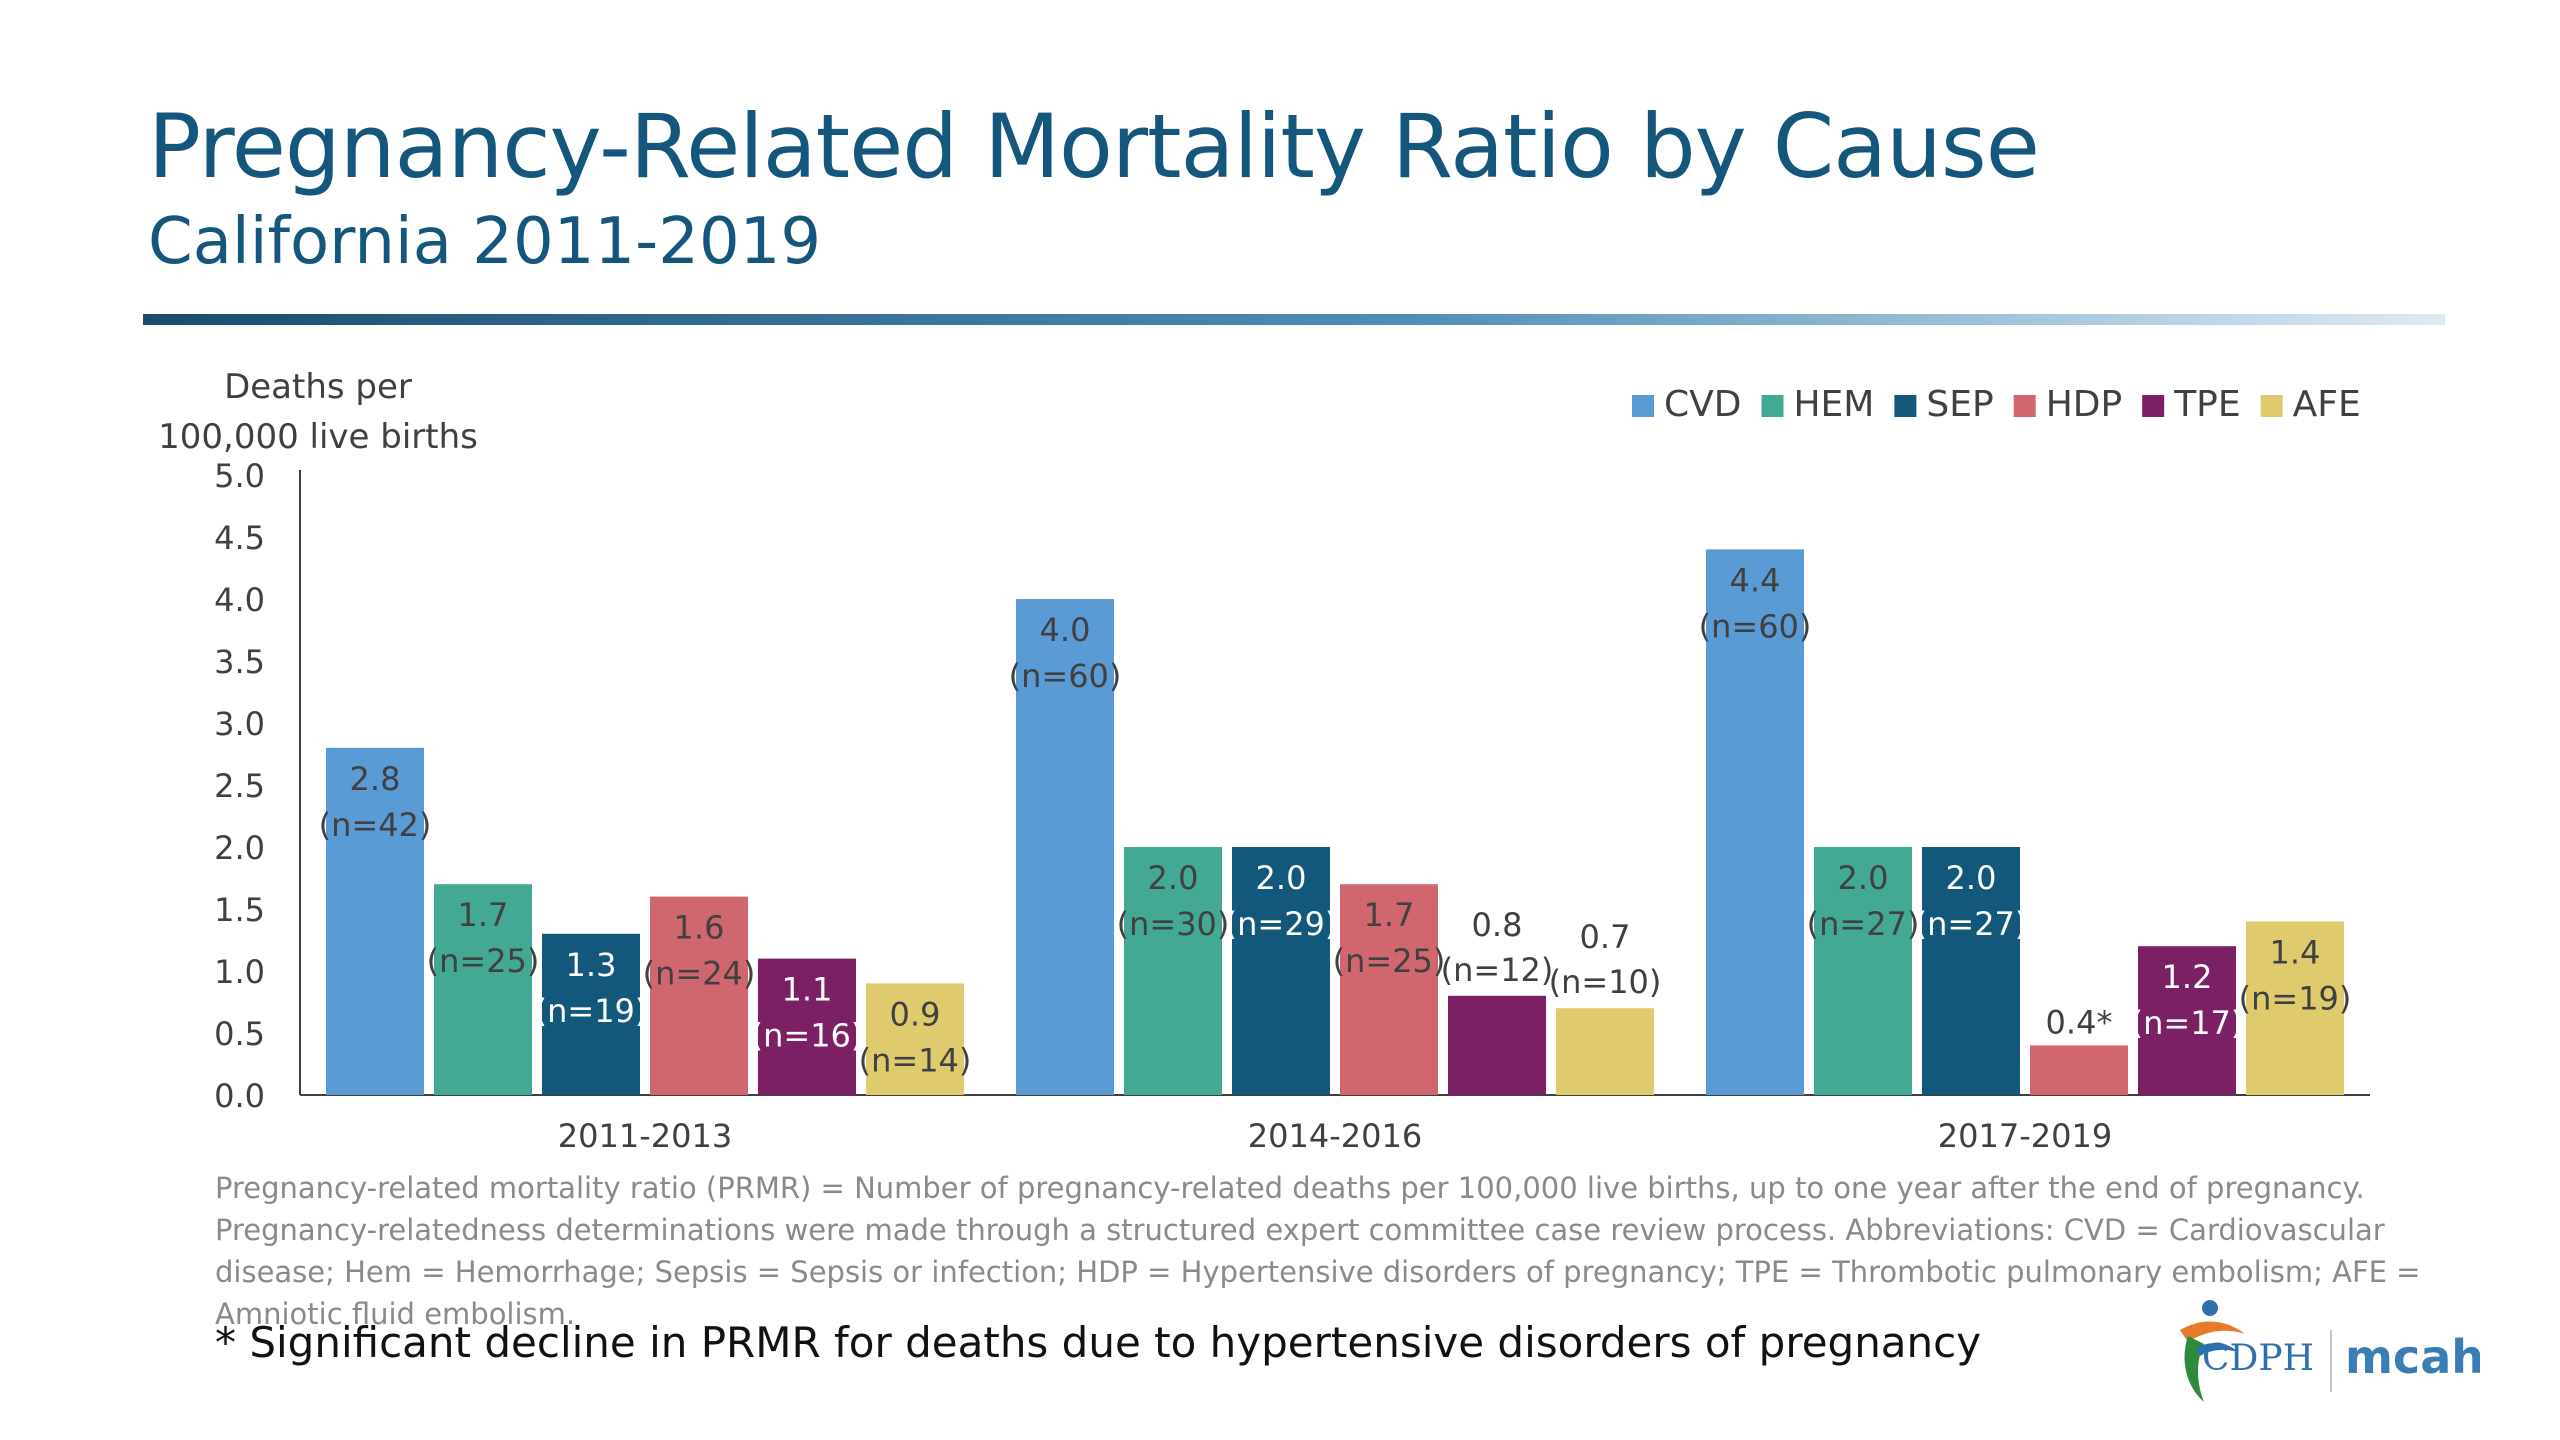 The width and height of the screenshot is (2560, 1440). Describe the element at coordinates (1173, 924) in the screenshot. I see `count-label: (n=30)` at that location.